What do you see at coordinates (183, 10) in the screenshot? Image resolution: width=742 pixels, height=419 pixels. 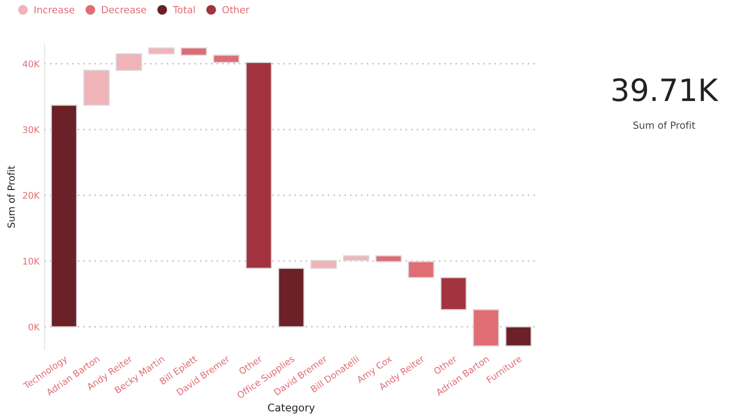 I see `legend-label: Total` at bounding box center [183, 10].